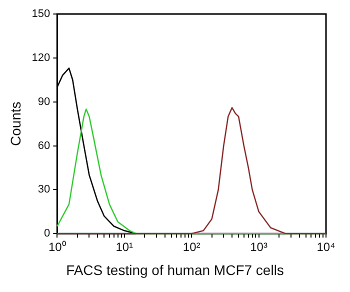 The width and height of the screenshot is (350, 292). Describe the element at coordinates (44, 102) in the screenshot. I see `y-tick-label: 90` at that location.